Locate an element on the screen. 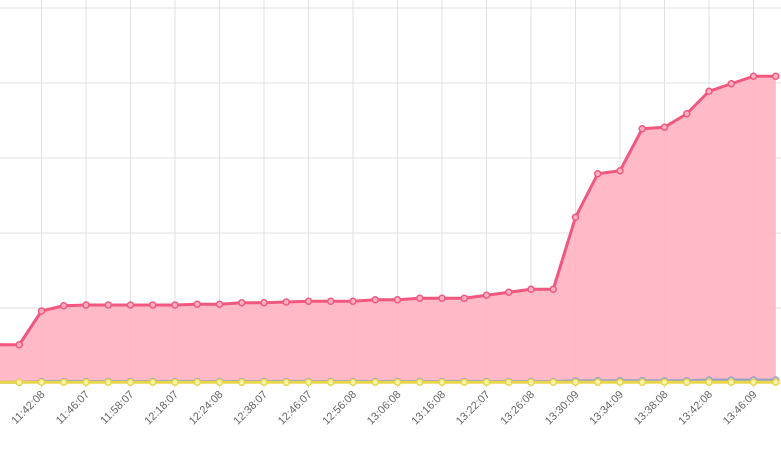 This screenshot has height=450, width=781. x-tick-label: 11:46:07 is located at coordinates (73, 408).